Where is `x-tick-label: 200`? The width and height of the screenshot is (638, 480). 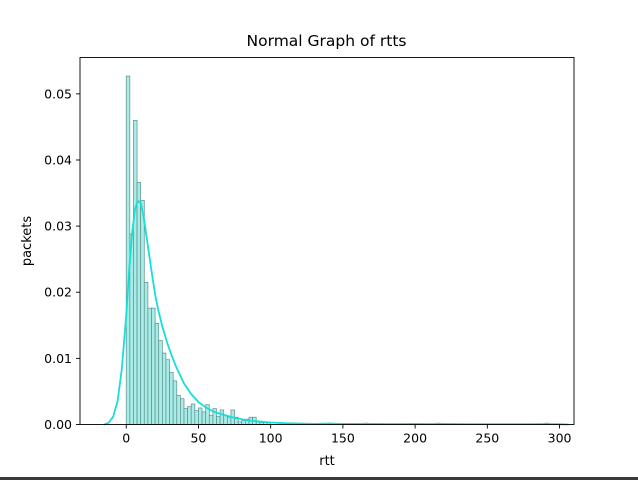 x-tick-label: 200 is located at coordinates (415, 438).